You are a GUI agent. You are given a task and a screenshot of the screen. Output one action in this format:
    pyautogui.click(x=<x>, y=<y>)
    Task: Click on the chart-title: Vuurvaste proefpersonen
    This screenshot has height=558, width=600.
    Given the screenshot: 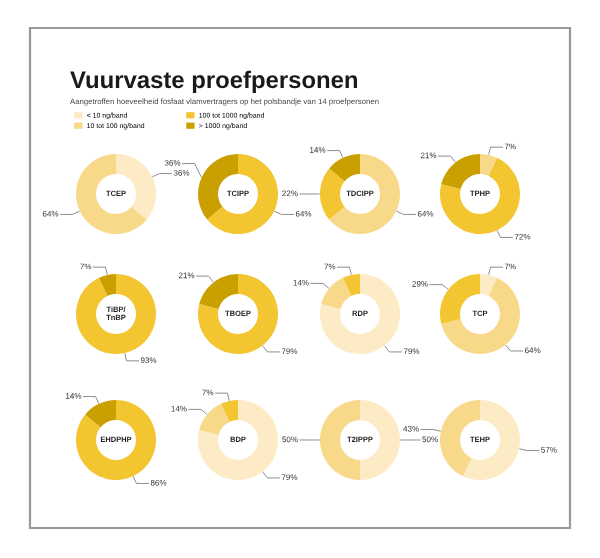 What is the action you would take?
    pyautogui.click(x=214, y=81)
    